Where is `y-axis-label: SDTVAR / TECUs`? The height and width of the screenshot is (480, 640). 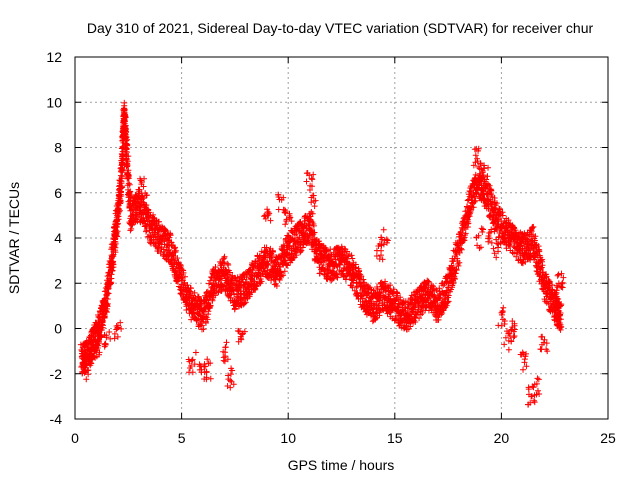 y-axis-label: SDTVAR / TECUs is located at coordinates (14, 238).